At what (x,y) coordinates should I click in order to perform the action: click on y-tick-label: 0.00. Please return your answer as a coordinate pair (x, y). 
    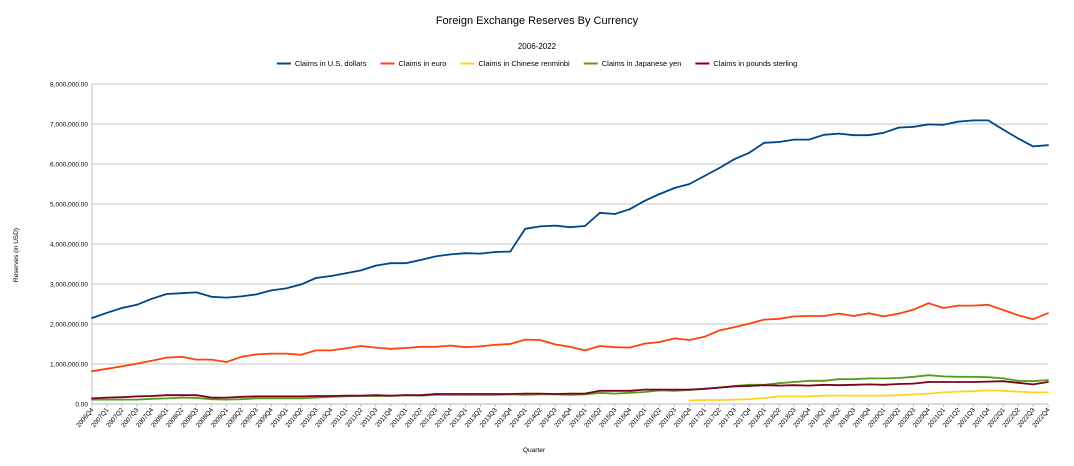
    Looking at the image, I should click on (81, 405).